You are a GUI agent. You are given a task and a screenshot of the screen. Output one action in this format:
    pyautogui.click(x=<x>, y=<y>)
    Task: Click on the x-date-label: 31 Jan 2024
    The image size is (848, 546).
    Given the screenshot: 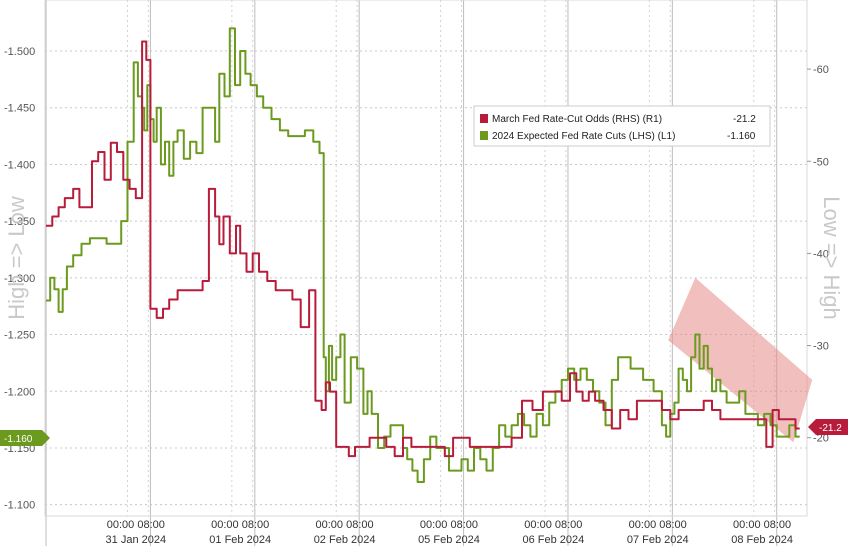 What is the action you would take?
    pyautogui.click(x=136, y=540)
    